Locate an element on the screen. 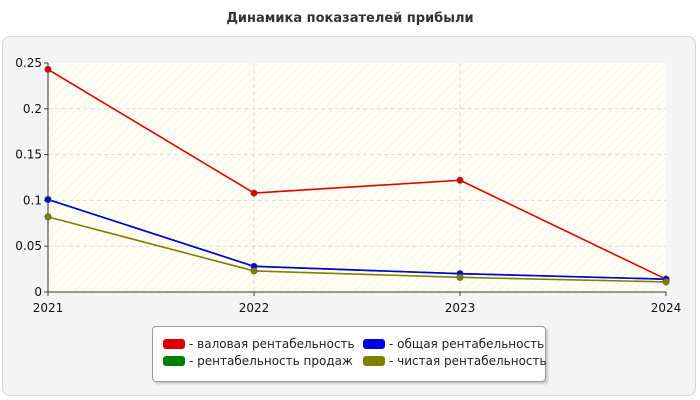  y-tick-label: 0.1 is located at coordinates (32, 200).